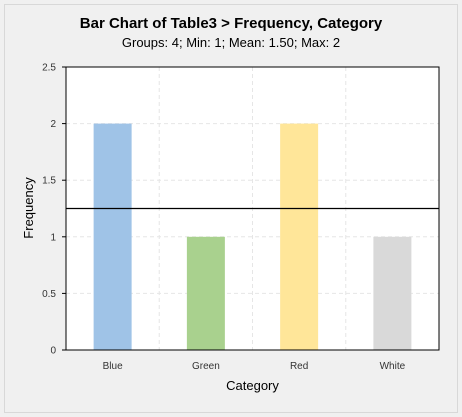 The width and height of the screenshot is (462, 417). I want to click on bar-white, so click(392, 293).